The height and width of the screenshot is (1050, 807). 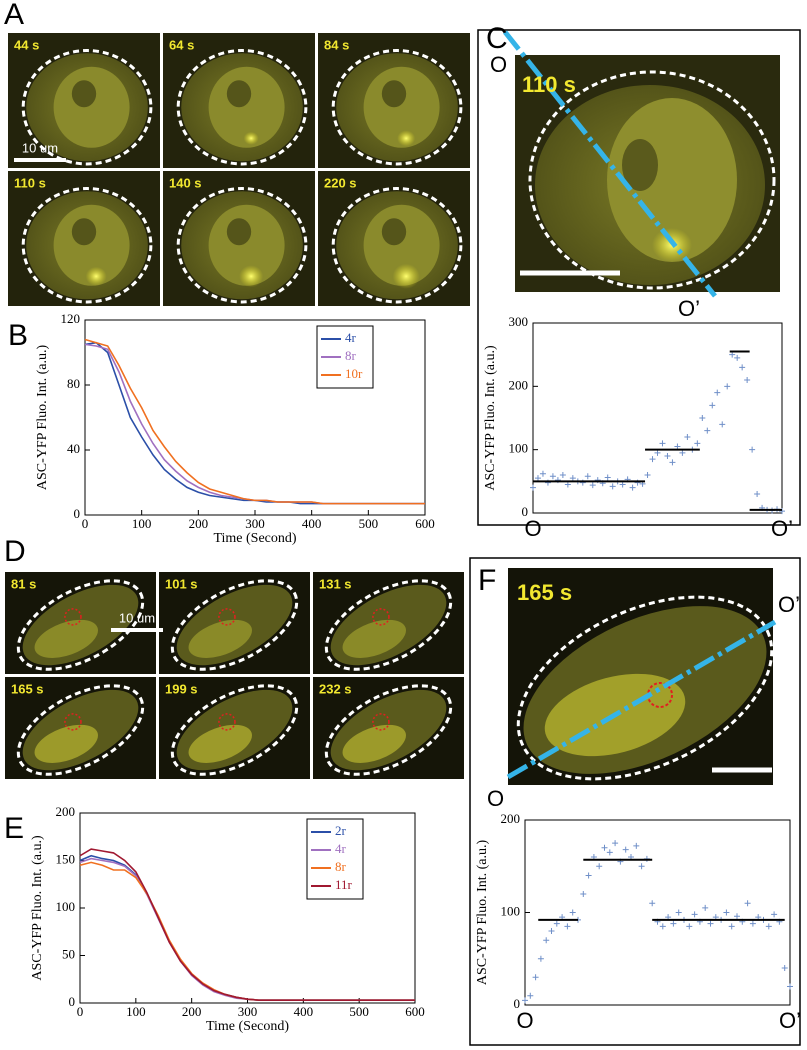 I want to click on image-f: 165 s, so click(x=641, y=676).